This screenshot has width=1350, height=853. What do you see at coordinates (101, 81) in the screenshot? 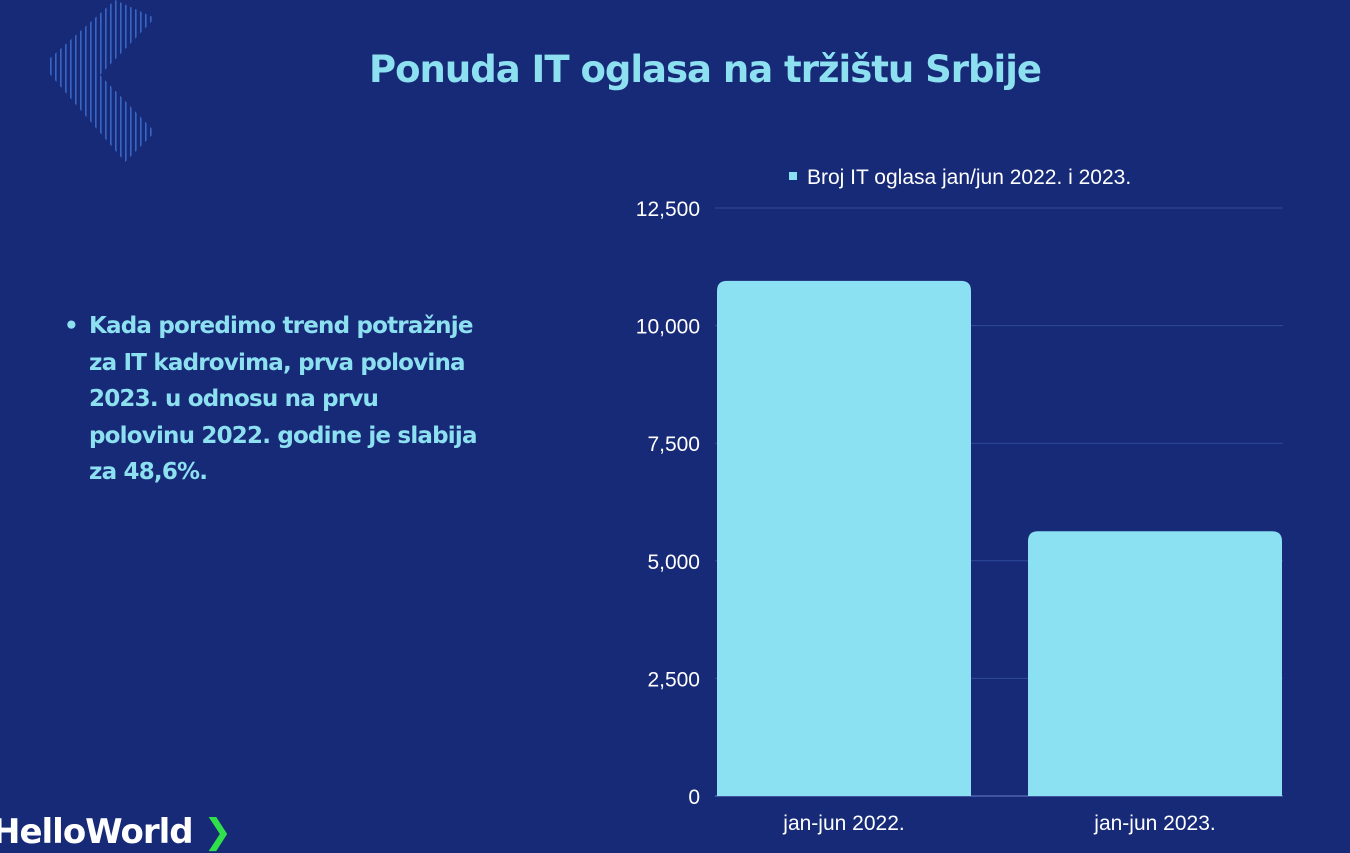
I see `chevron-decoration-icon` at bounding box center [101, 81].